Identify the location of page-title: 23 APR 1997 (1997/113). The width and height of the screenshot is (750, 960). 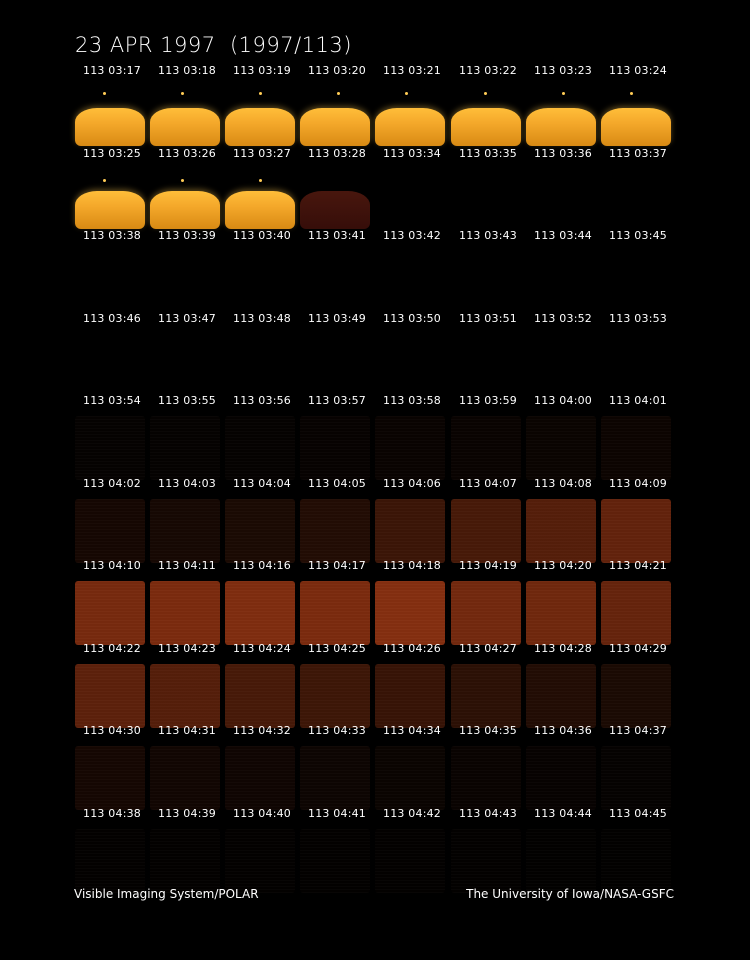
(213, 45).